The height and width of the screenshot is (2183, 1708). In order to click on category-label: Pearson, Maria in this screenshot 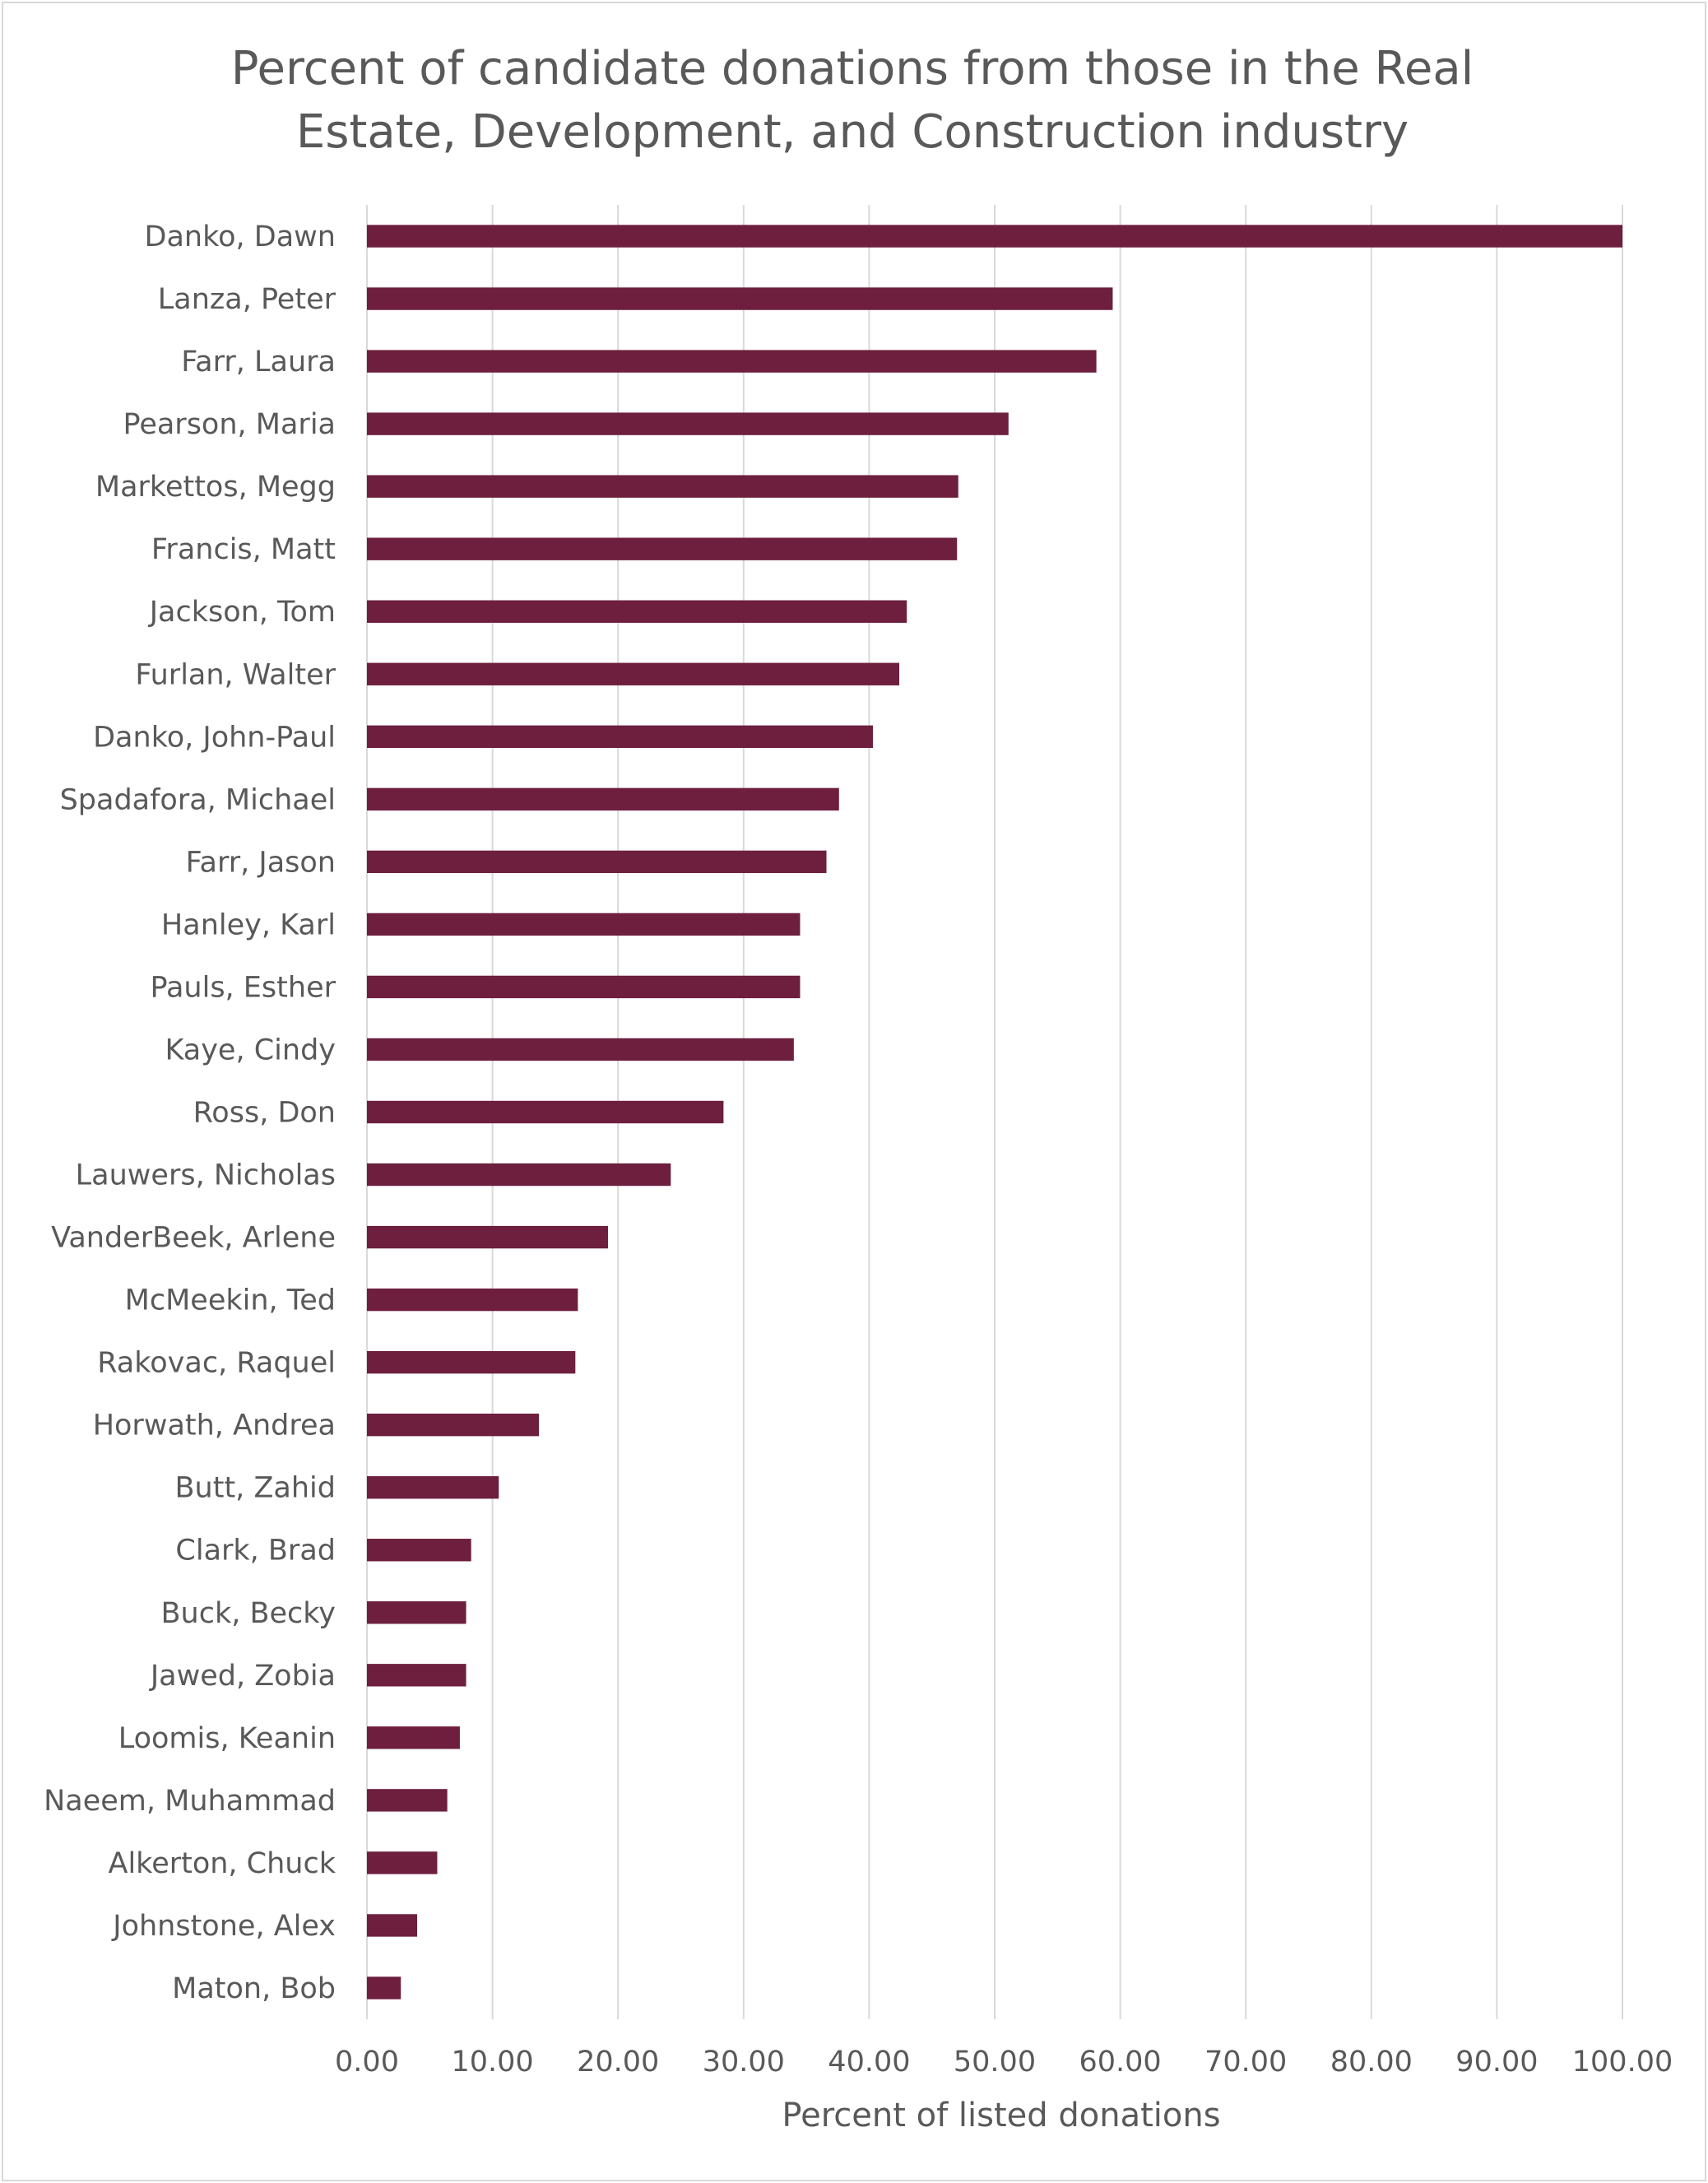, I will do `click(229, 424)`.